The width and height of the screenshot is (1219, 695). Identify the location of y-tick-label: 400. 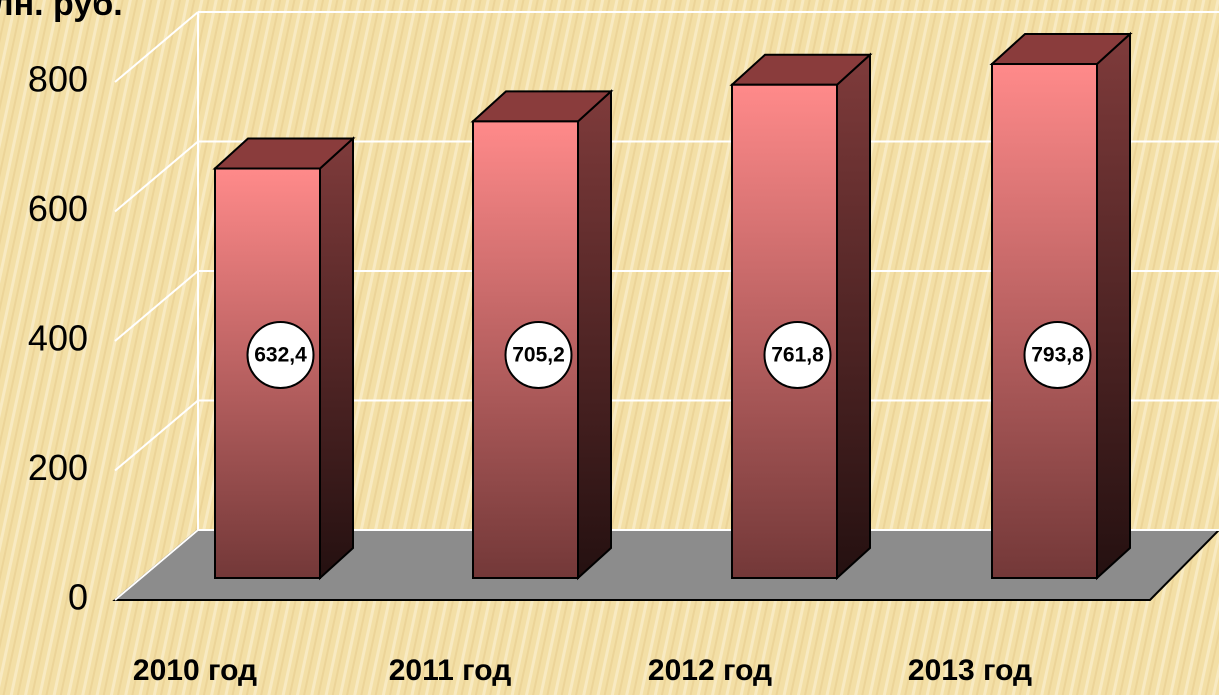
(58, 338).